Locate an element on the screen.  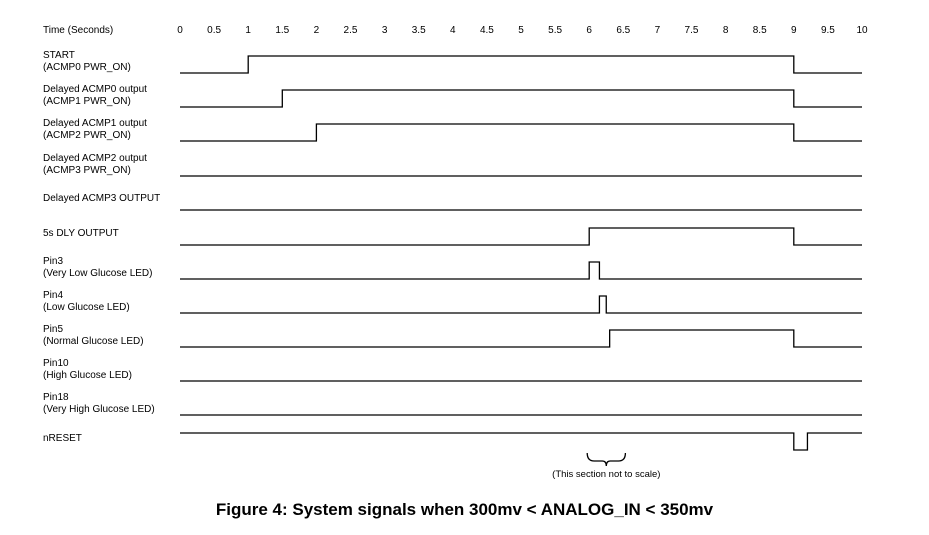
signal-label-line: (ACMP3 PWR_ON) is located at coordinates (87, 170).